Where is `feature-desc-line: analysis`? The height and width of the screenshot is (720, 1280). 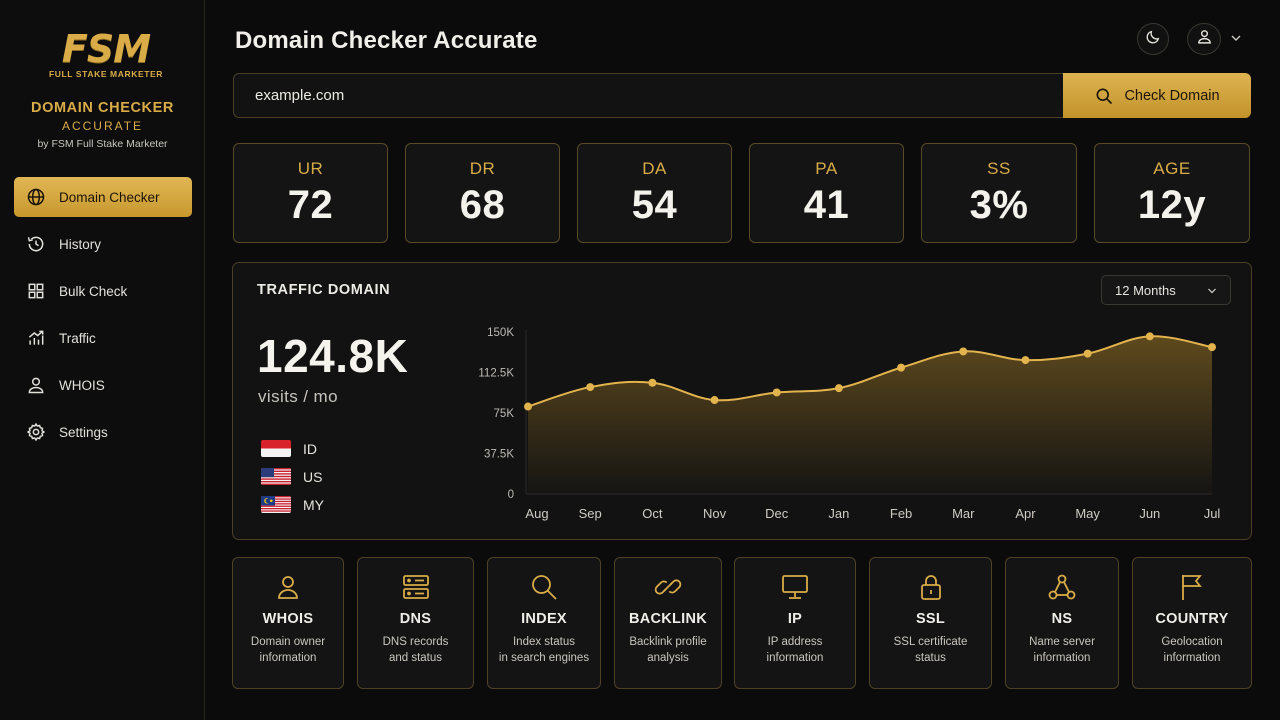
feature-desc-line: analysis is located at coordinates (668, 658).